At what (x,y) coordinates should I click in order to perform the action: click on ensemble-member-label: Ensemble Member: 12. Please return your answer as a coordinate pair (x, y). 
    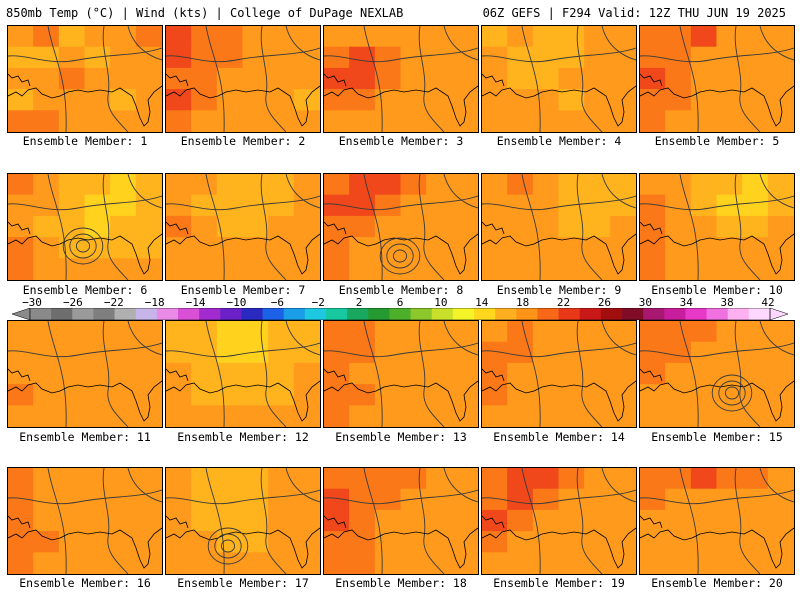
    Looking at the image, I should click on (243, 437).